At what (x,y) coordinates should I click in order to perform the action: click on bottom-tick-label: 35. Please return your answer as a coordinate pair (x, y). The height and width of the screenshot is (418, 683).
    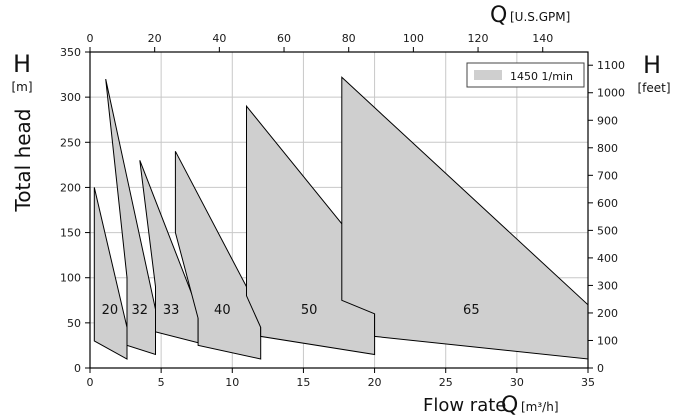
    Looking at the image, I should click on (588, 382).